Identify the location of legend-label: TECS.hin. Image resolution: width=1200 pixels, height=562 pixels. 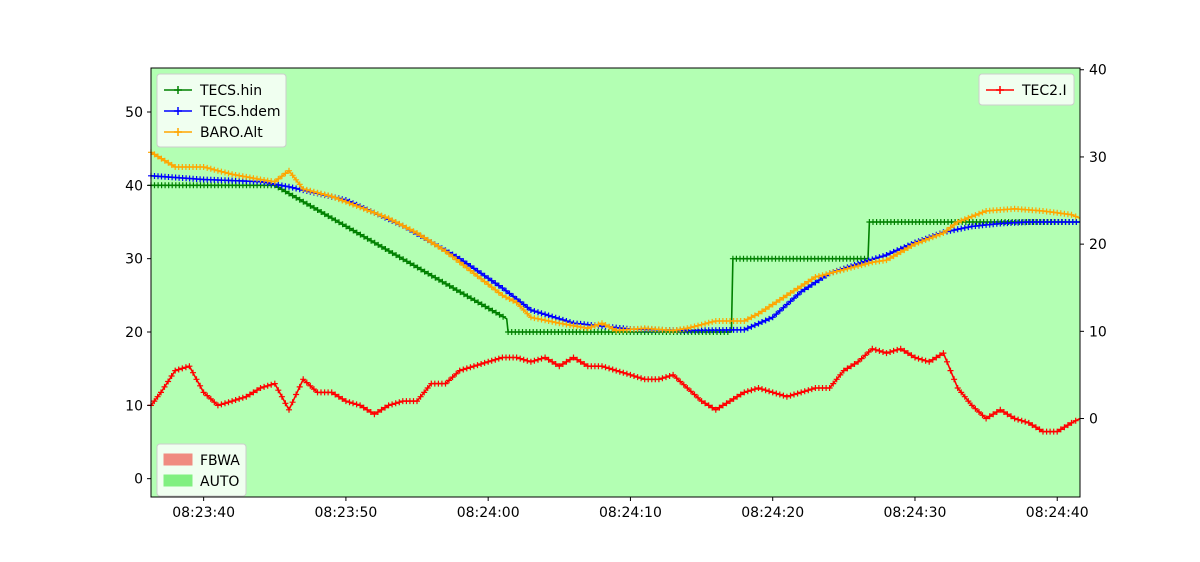
(230, 91).